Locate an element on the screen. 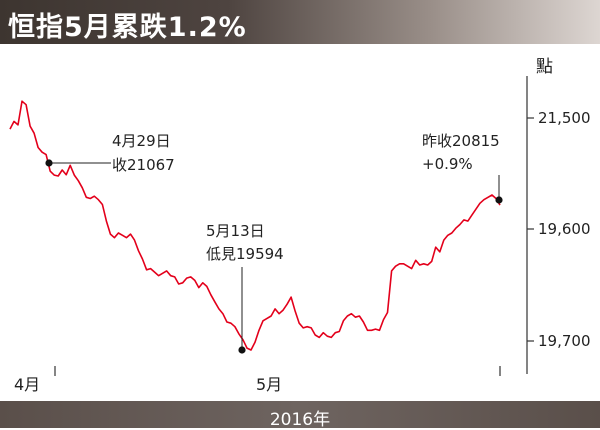 The image size is (600, 430). marker-close is located at coordinates (499, 200).